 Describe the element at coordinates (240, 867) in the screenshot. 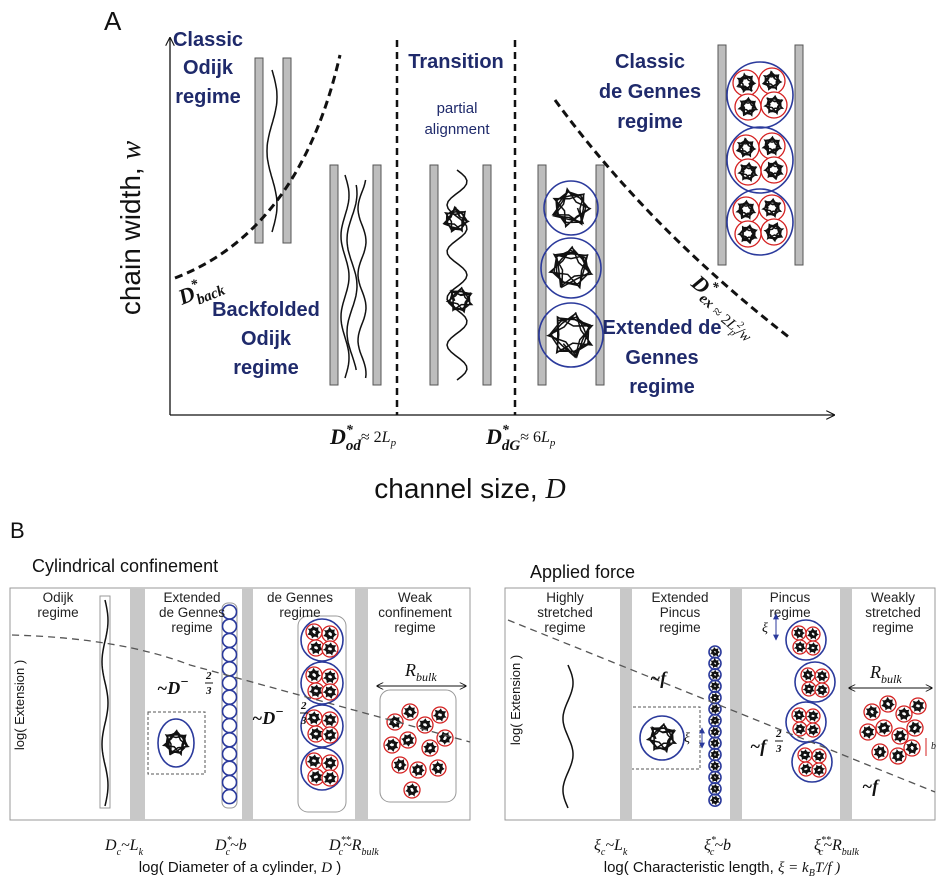

I see `x-axis-label: log( Diameter of a cylinder, D )` at that location.